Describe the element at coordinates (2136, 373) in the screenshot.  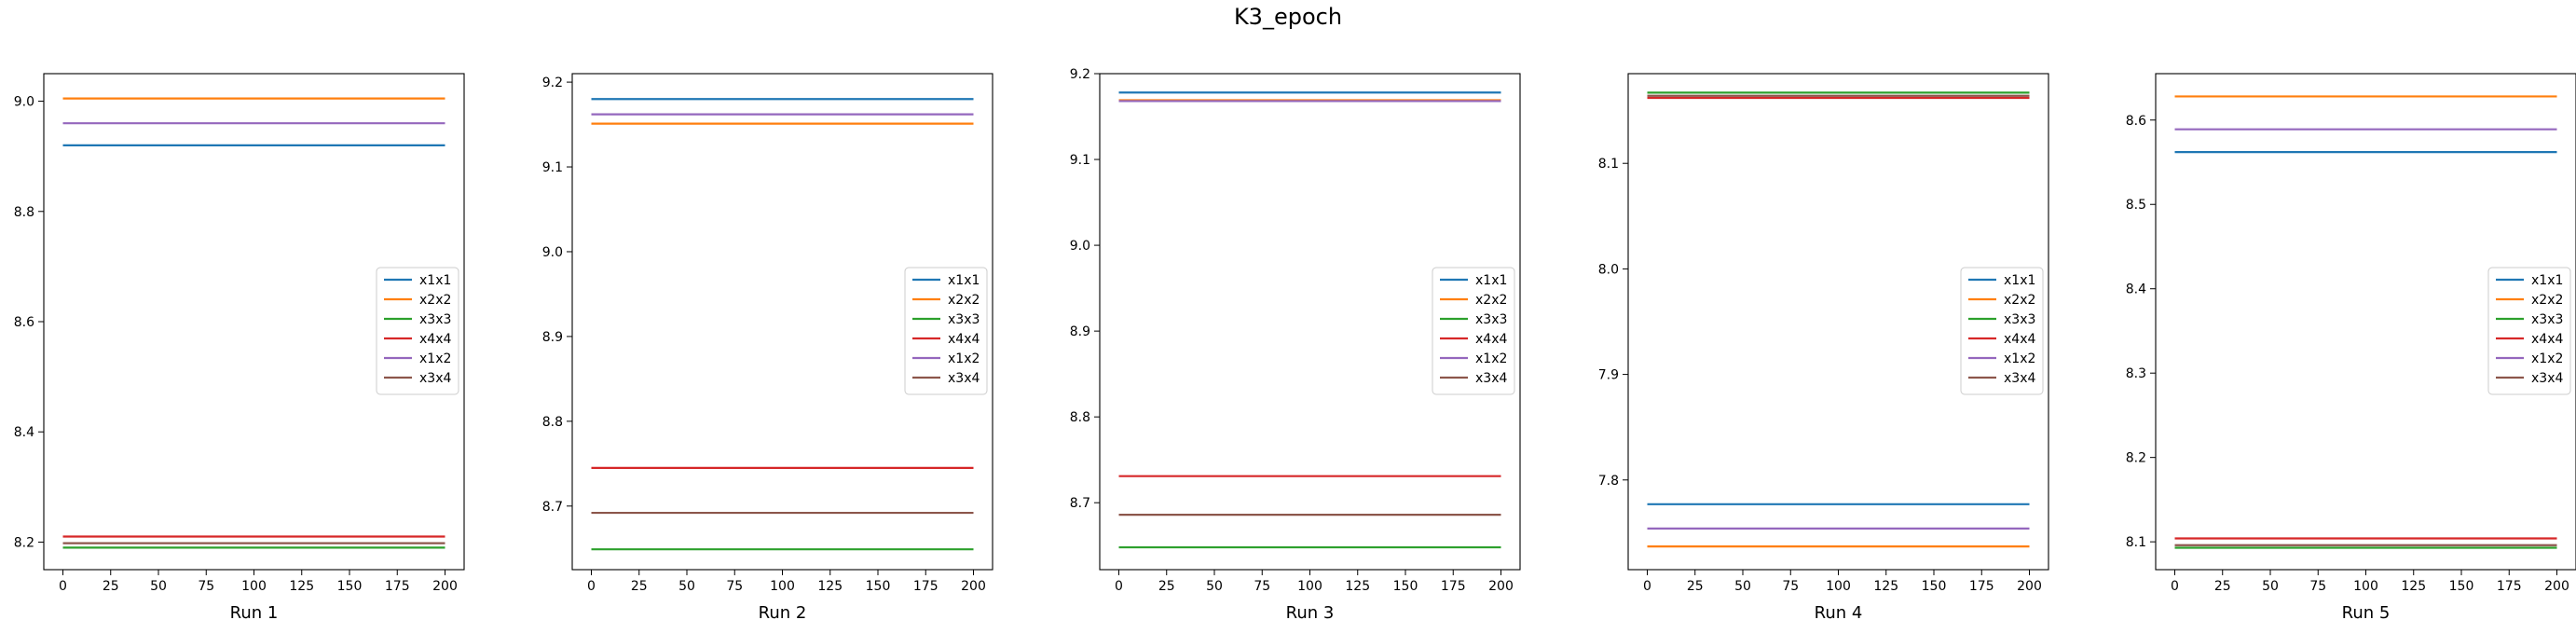
I see `y-tick-label: 8.3` at that location.